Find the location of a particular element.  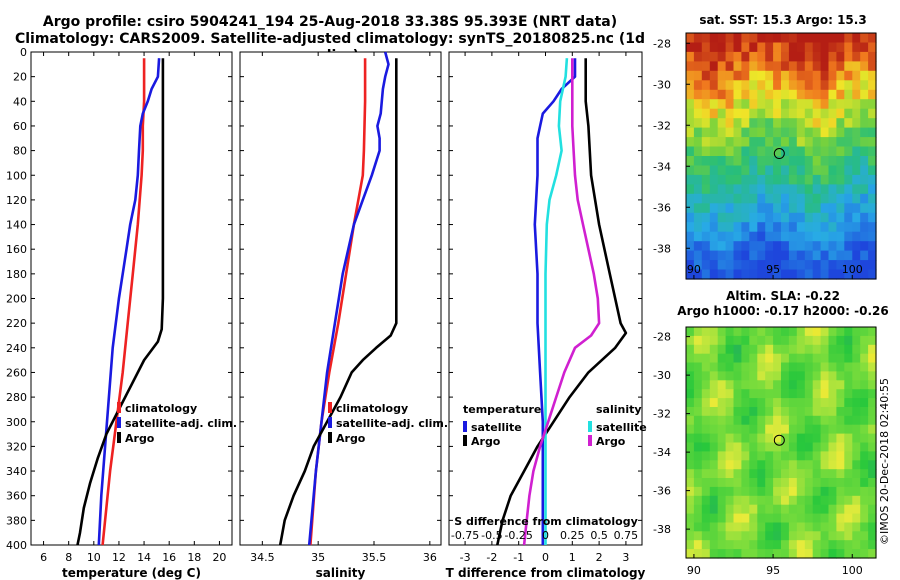

copyright-stamp: ©IMOS 20-Dec-2018 02:40:55 is located at coordinates (884, 461).